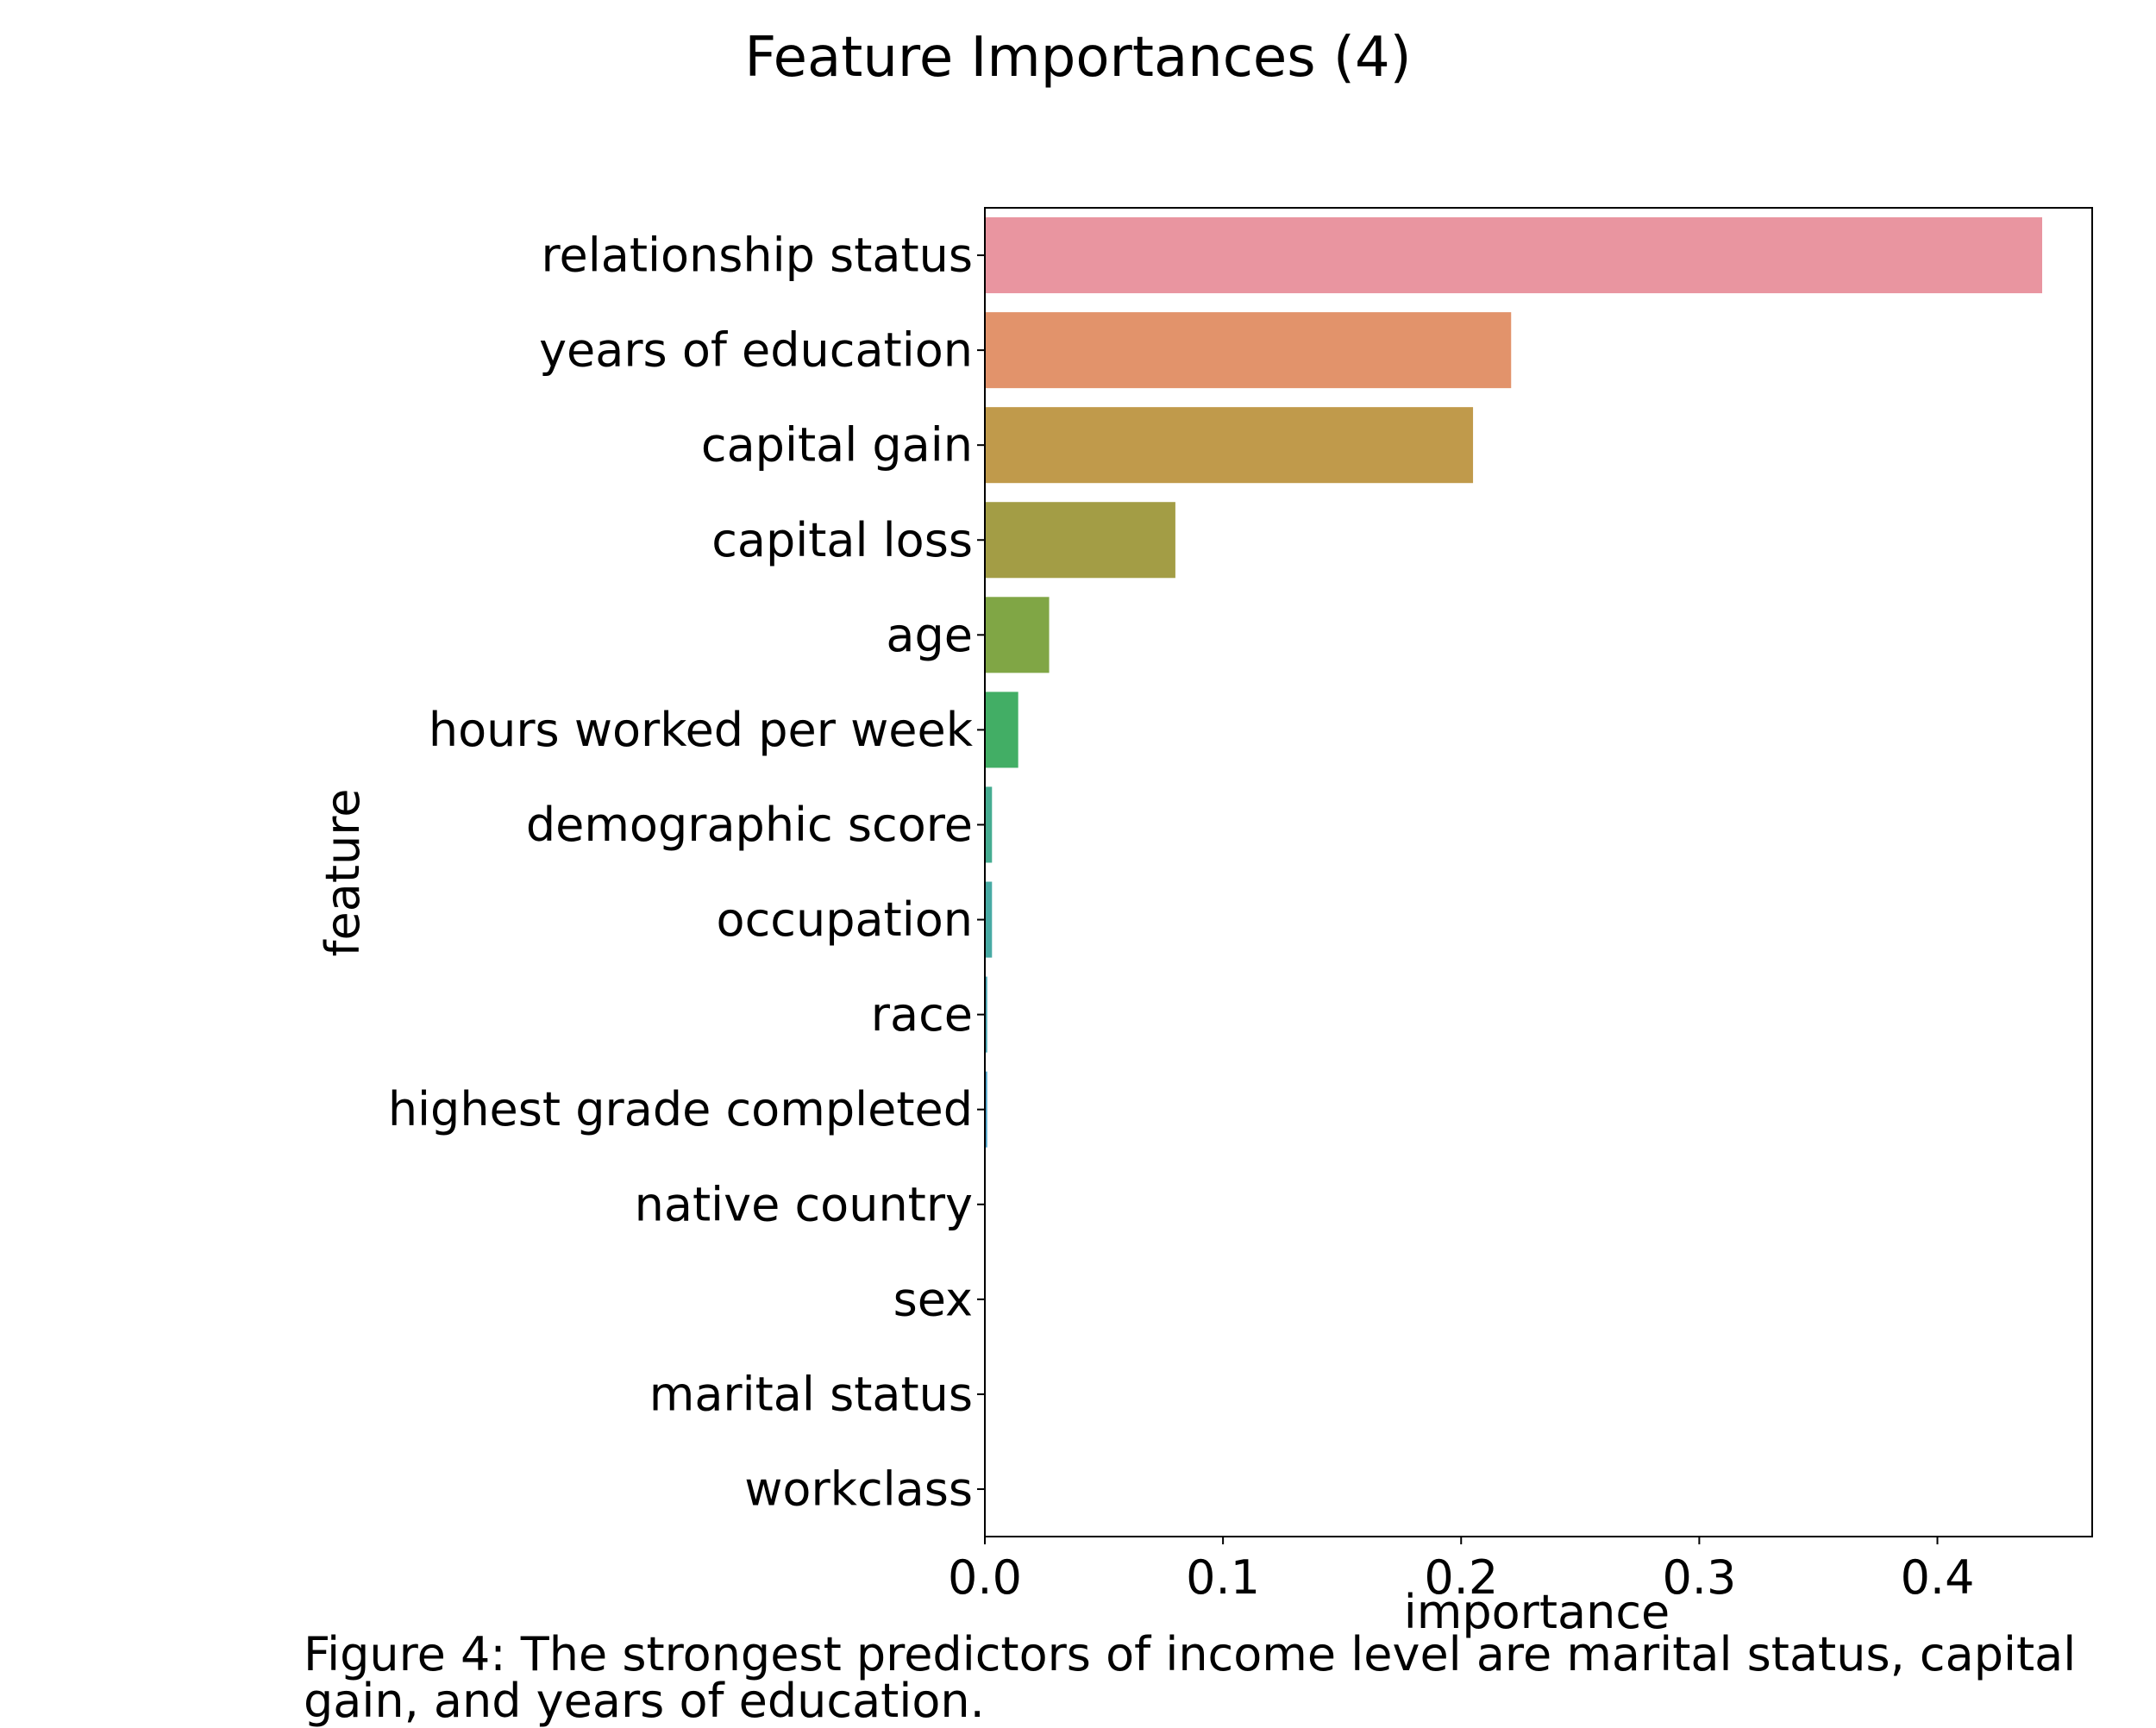 The image size is (2156, 1728). What do you see at coordinates (842, 540) in the screenshot?
I see `y-tick-label: capital loss` at bounding box center [842, 540].